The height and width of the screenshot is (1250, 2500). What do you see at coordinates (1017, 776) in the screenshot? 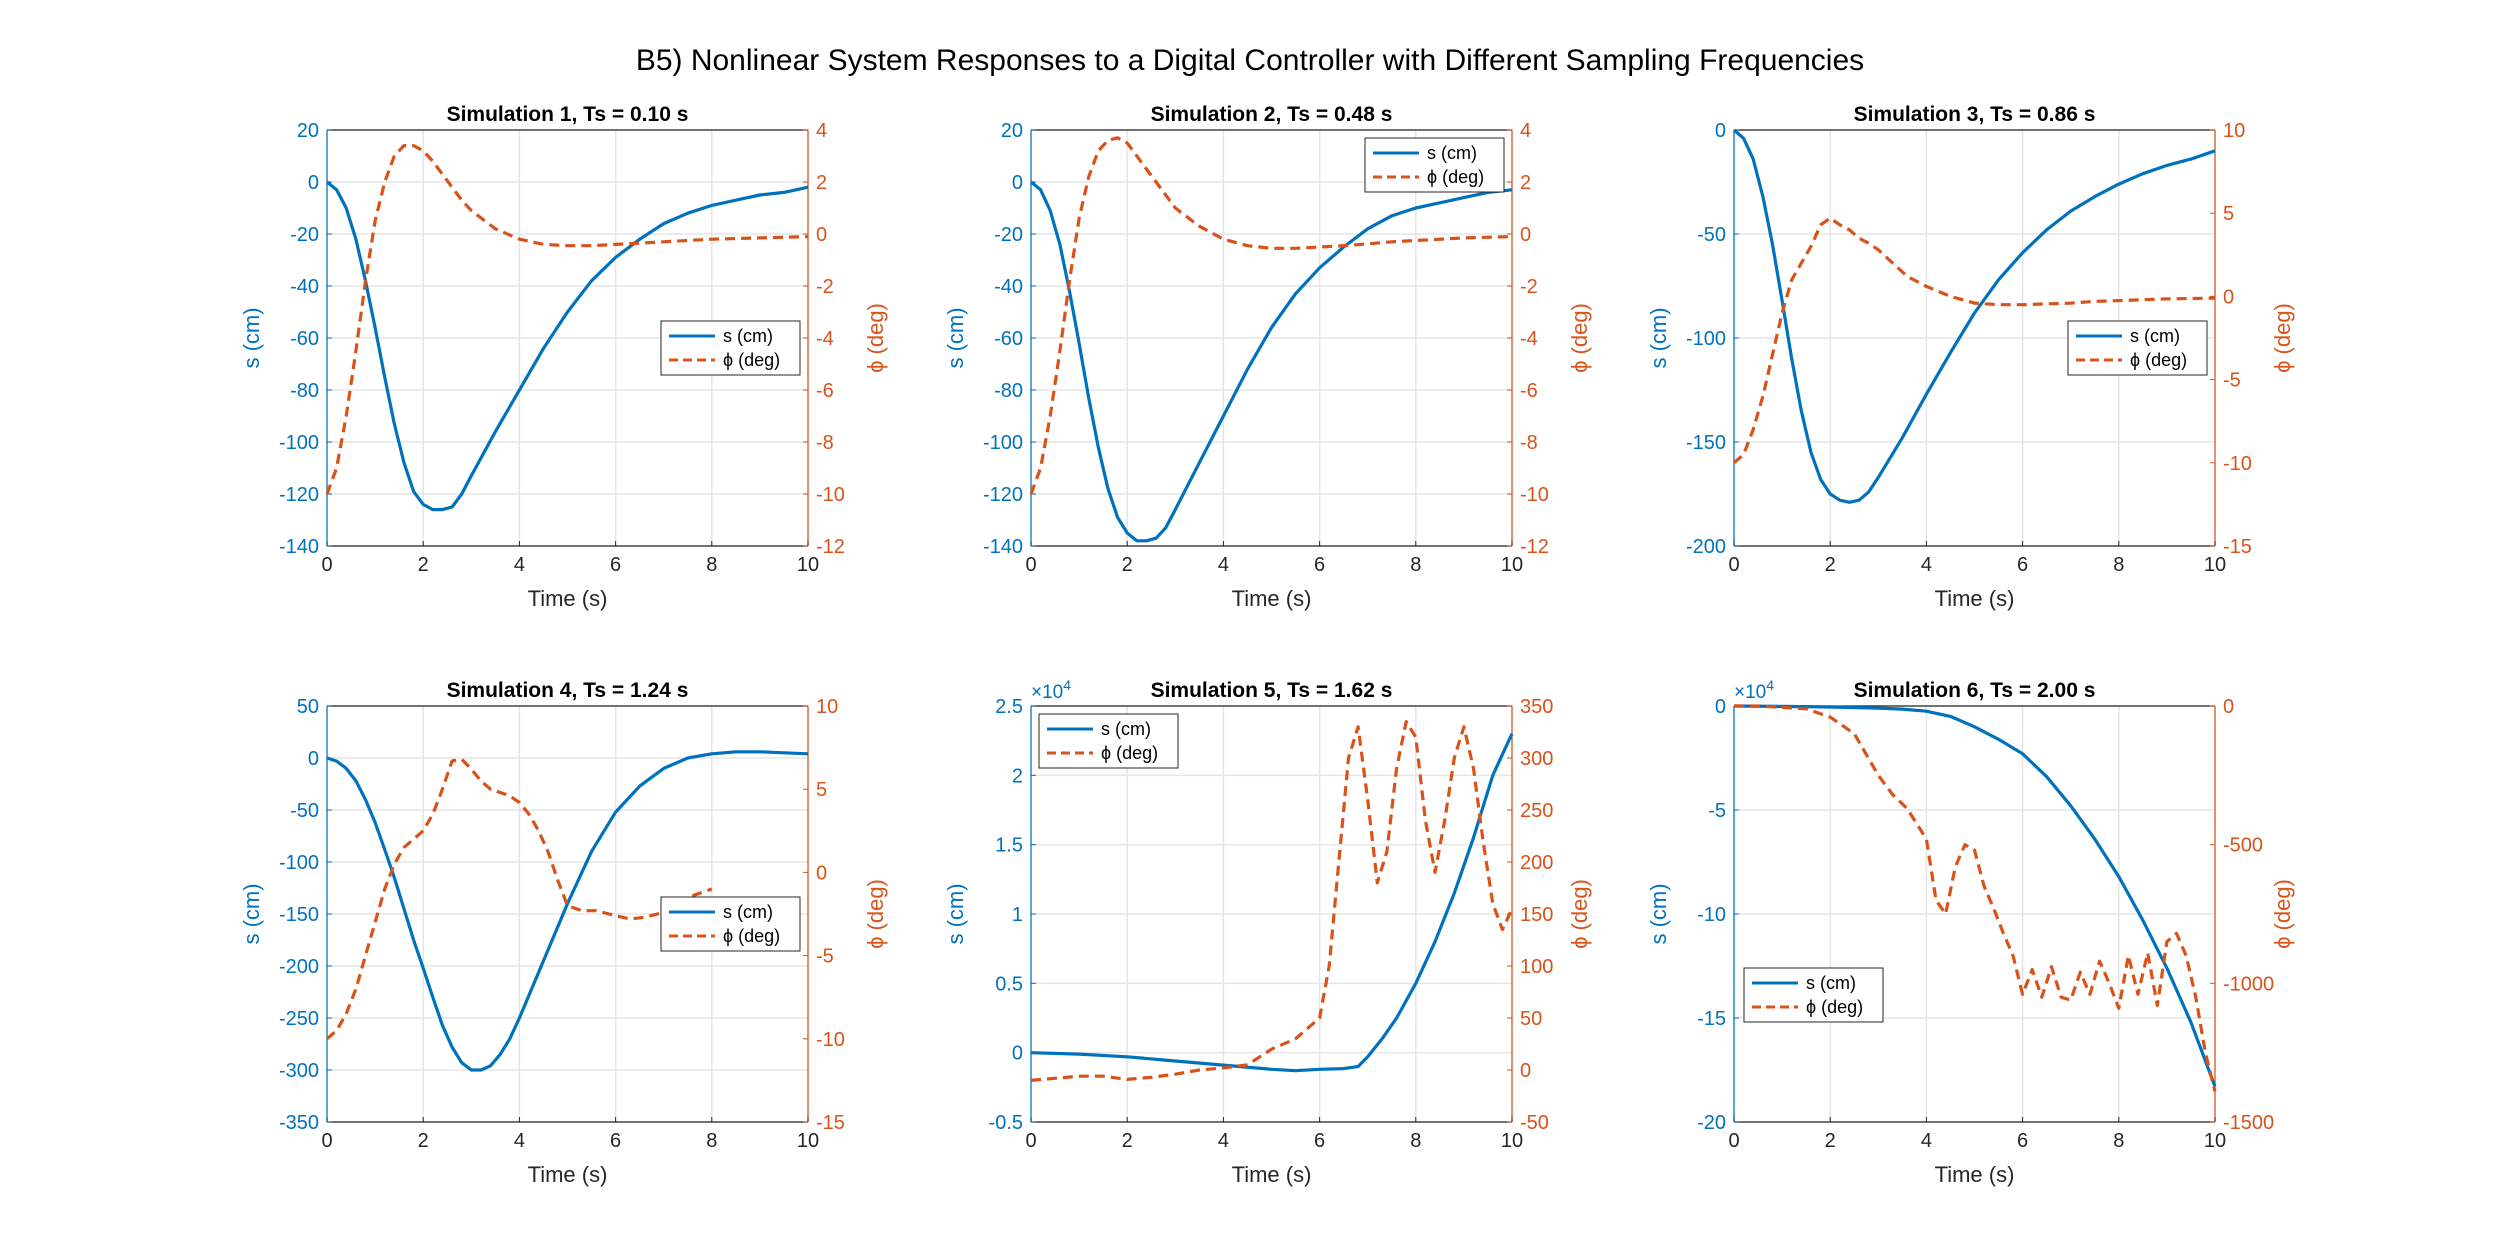
I see `y-left-tick-label: 2` at bounding box center [1017, 776].